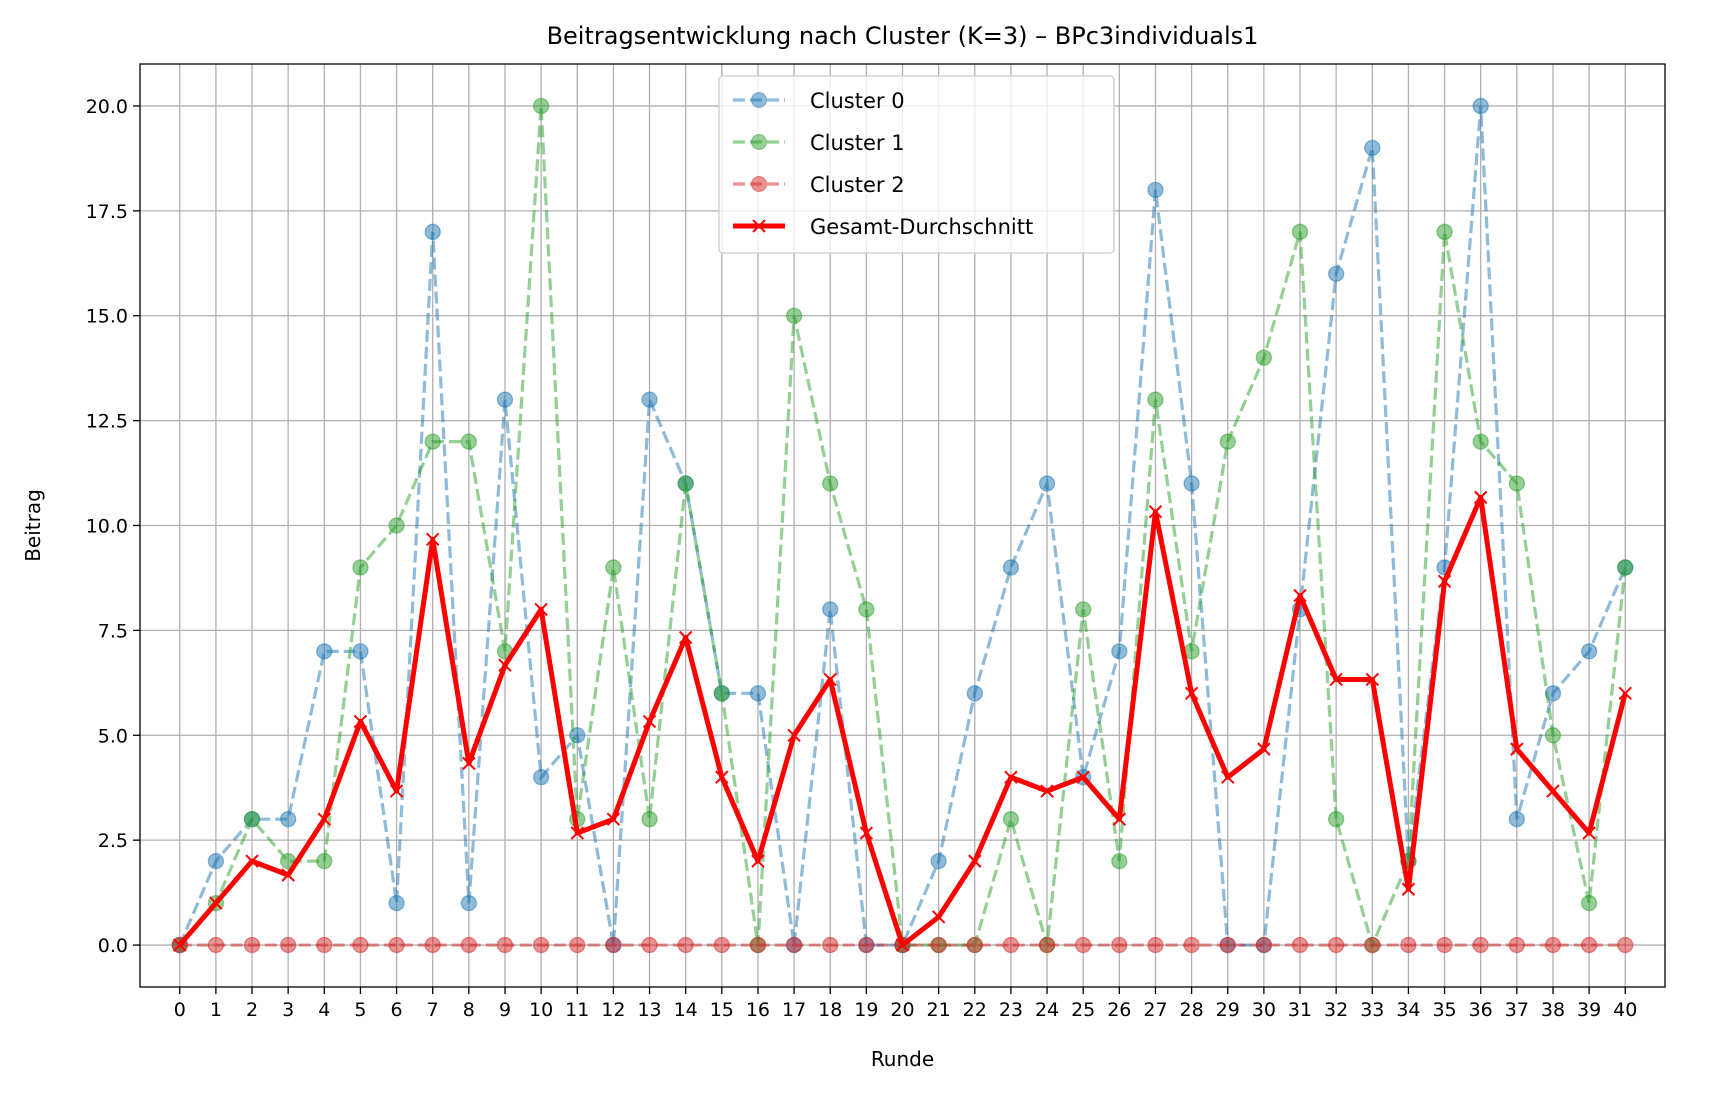  What do you see at coordinates (902, 1059) in the screenshot?
I see `x-axis-title: Runde` at bounding box center [902, 1059].